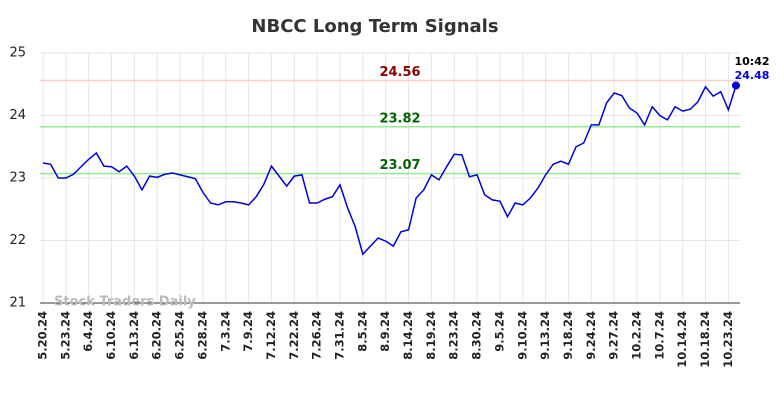 This screenshot has height=398, width=784. What do you see at coordinates (385, 331) in the screenshot?
I see `x-tick-label: 8.9.24` at bounding box center [385, 331].